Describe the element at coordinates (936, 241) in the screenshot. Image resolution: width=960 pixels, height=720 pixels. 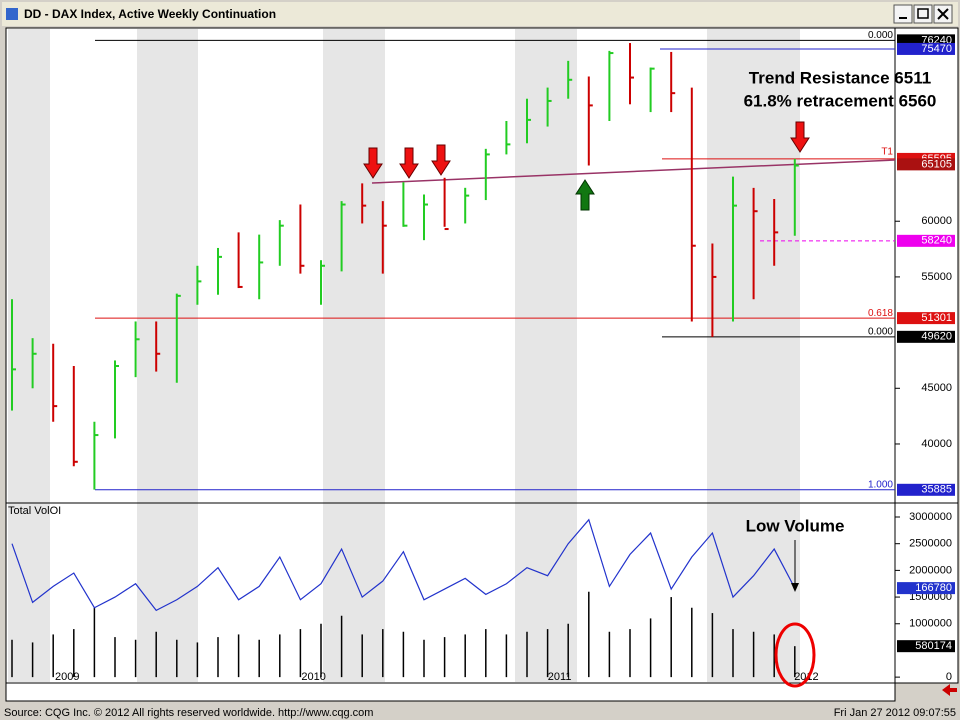
I see `level-label: 58240` at that location.